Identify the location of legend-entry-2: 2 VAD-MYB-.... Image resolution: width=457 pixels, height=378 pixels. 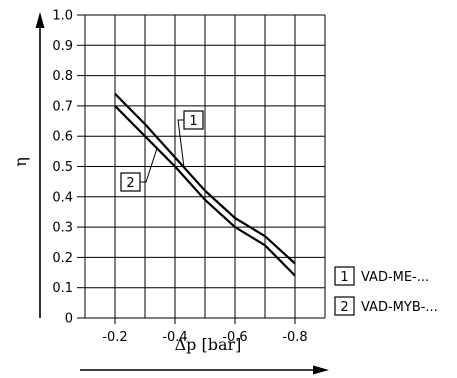
(386, 306).